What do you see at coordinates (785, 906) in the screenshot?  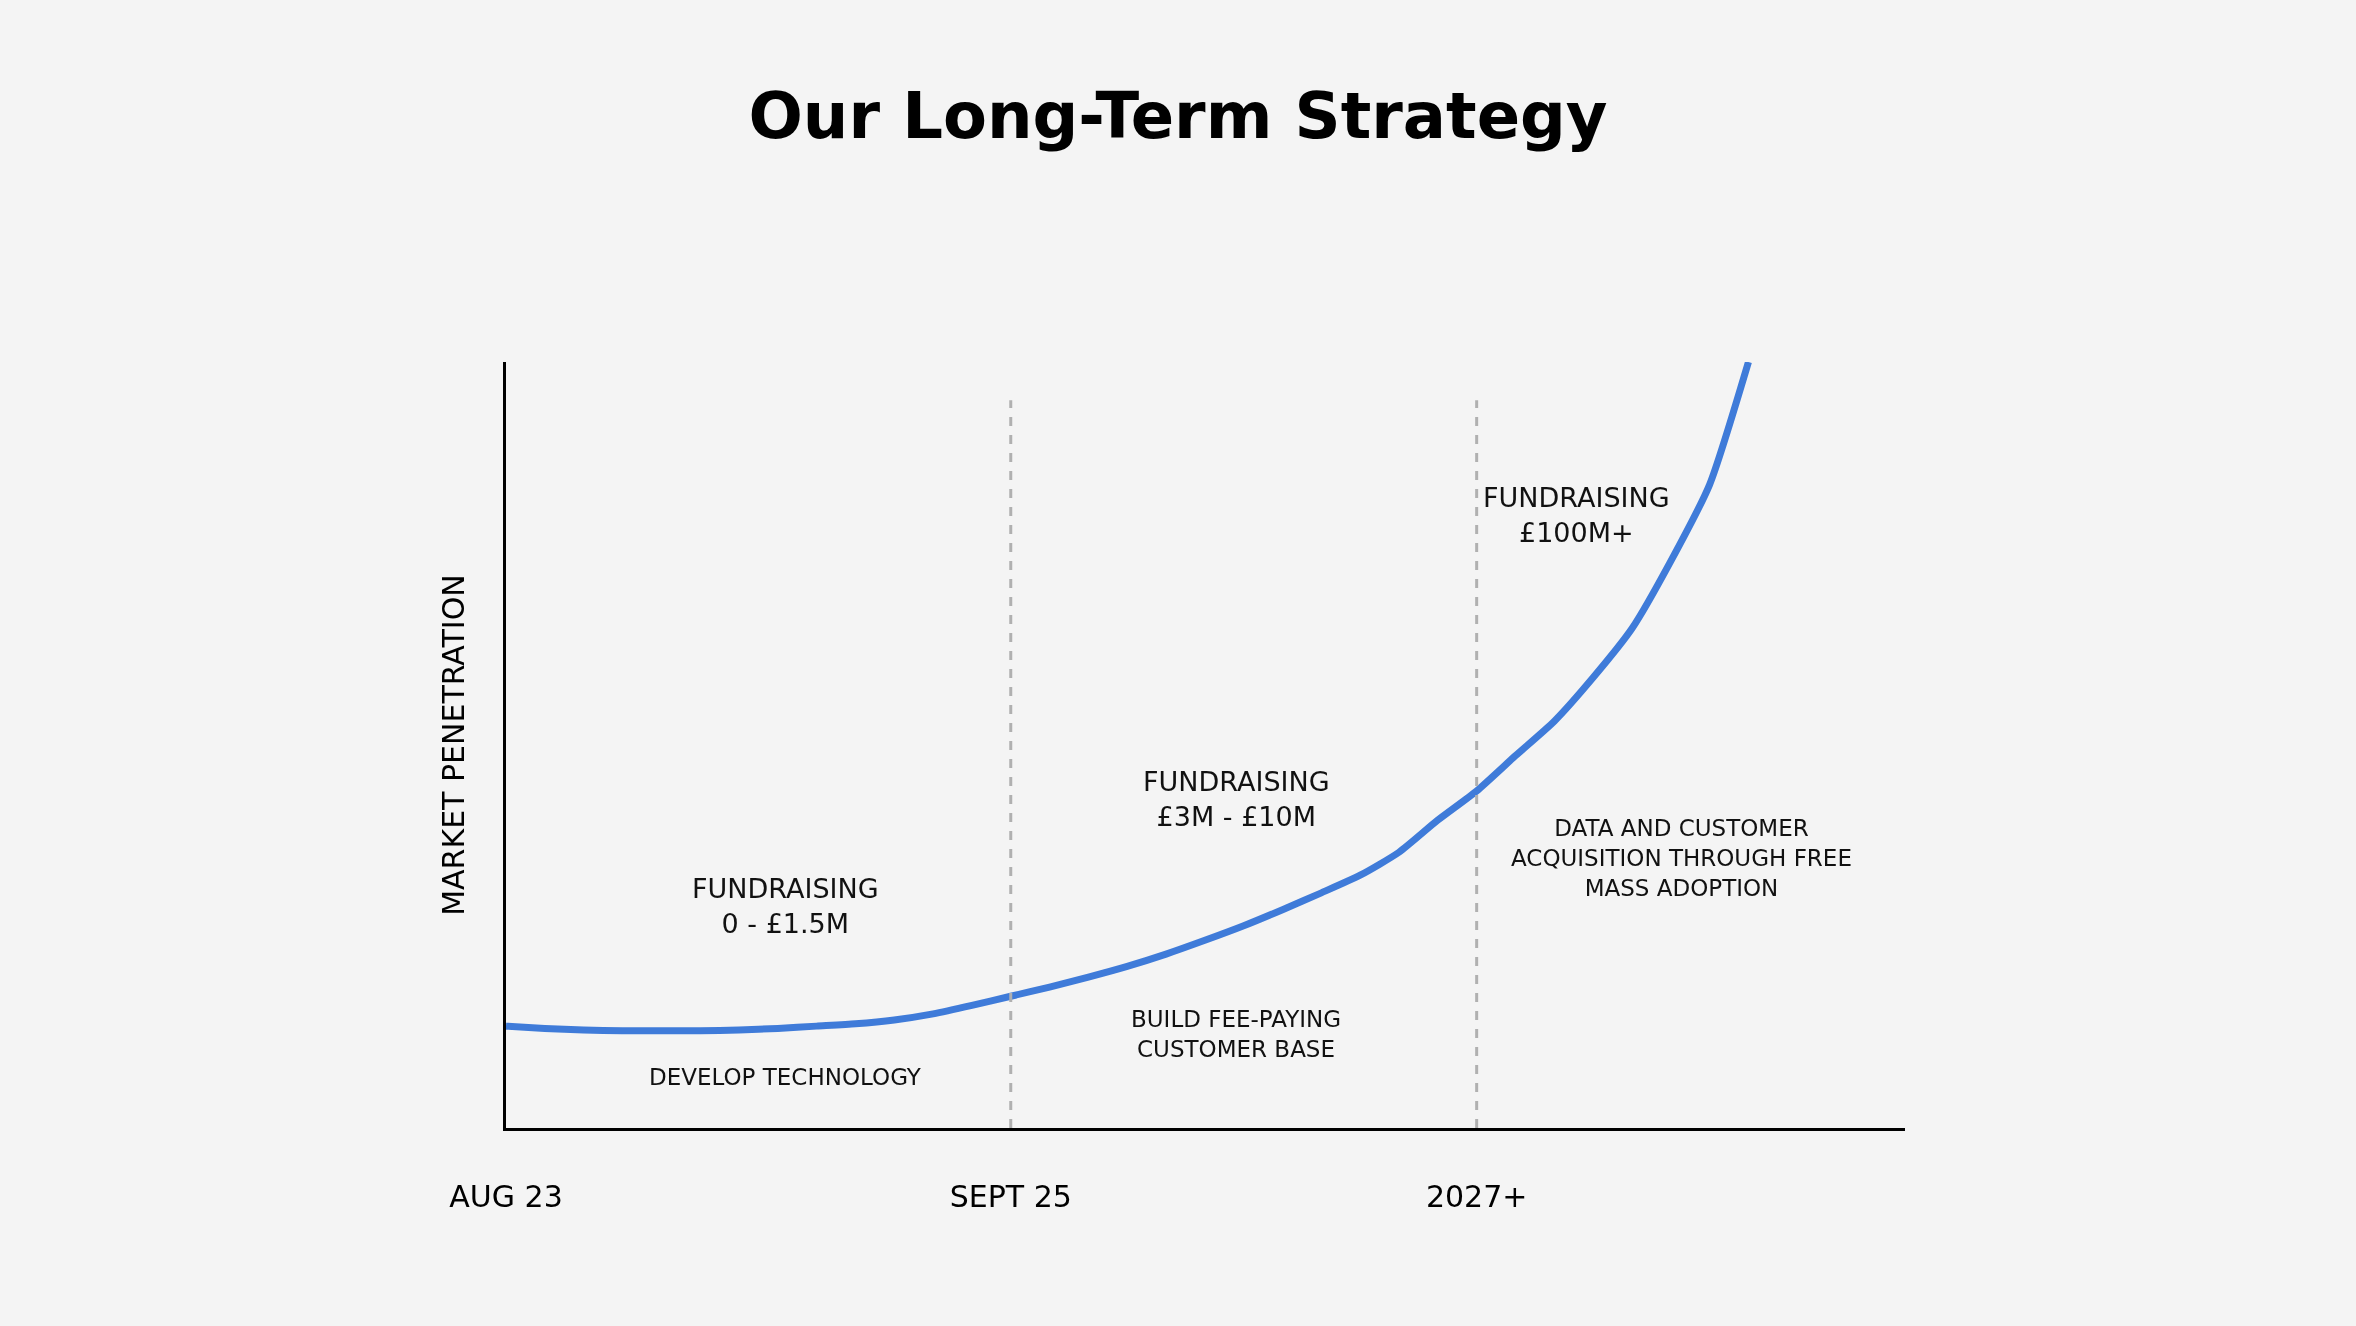 I see `annotation: FUNDRAISING 0 - £1.5M` at bounding box center [785, 906].